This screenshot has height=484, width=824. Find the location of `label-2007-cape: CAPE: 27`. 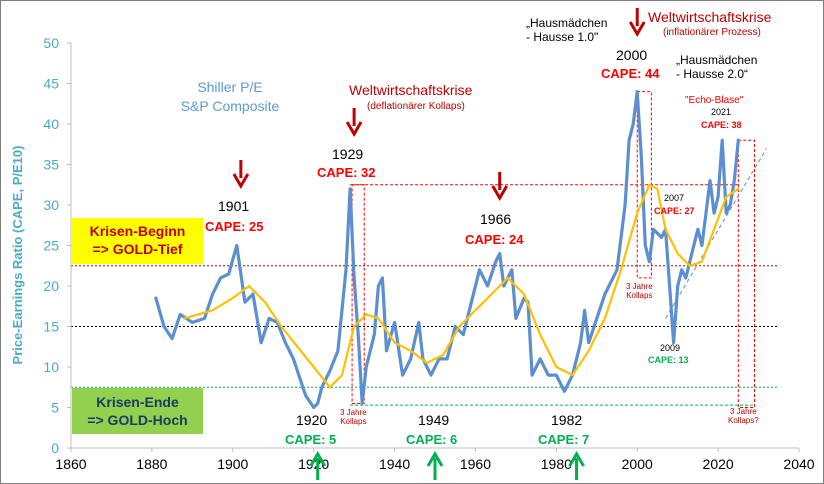

label-2007-cape: CAPE: 27 is located at coordinates (674, 211).